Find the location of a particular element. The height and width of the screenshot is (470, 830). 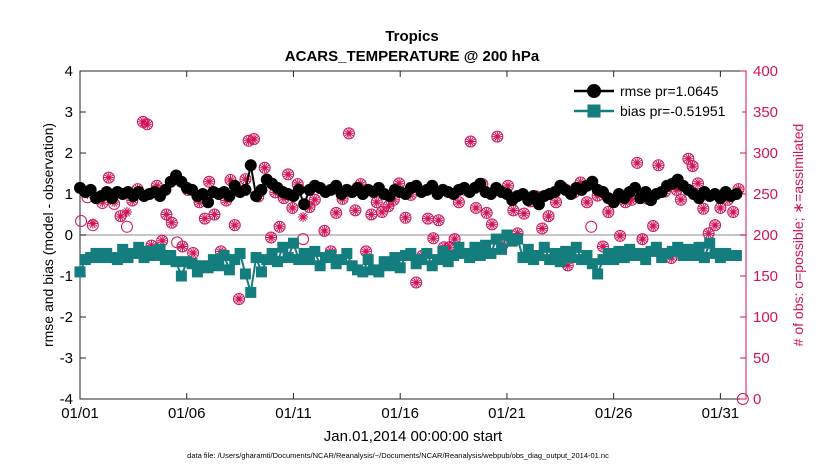

x-tick-label: 01/06 is located at coordinates (187, 413).